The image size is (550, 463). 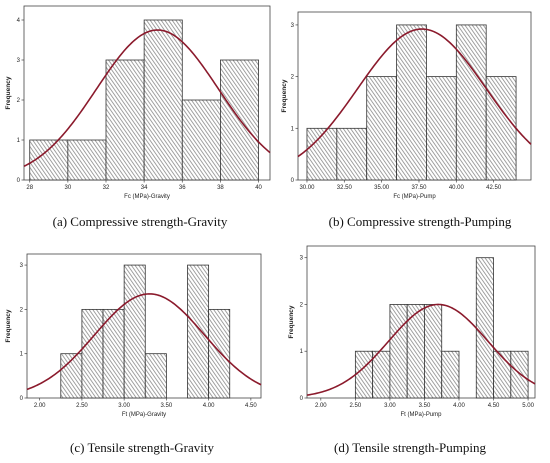 What do you see at coordinates (106, 188) in the screenshot?
I see `x-tick-label: 32` at bounding box center [106, 188].